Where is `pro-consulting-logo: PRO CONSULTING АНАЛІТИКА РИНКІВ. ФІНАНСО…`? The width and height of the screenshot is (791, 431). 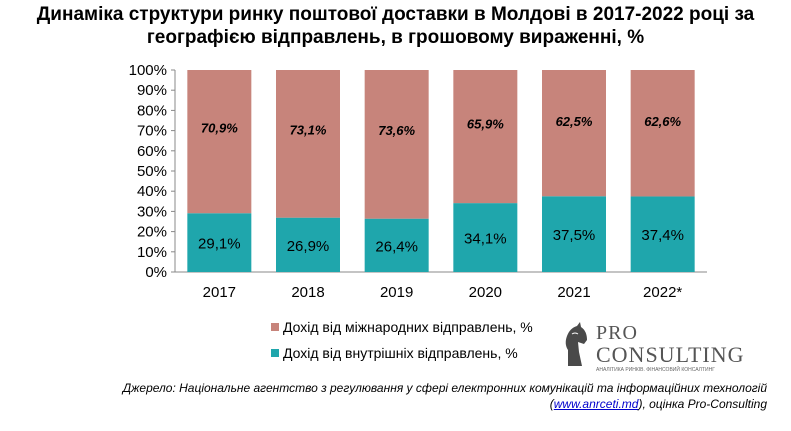 pro-consulting-logo: PRO CONSULTING АНАЛІТИКА РИНКІВ. ФІНАНСО… is located at coordinates (652, 348).